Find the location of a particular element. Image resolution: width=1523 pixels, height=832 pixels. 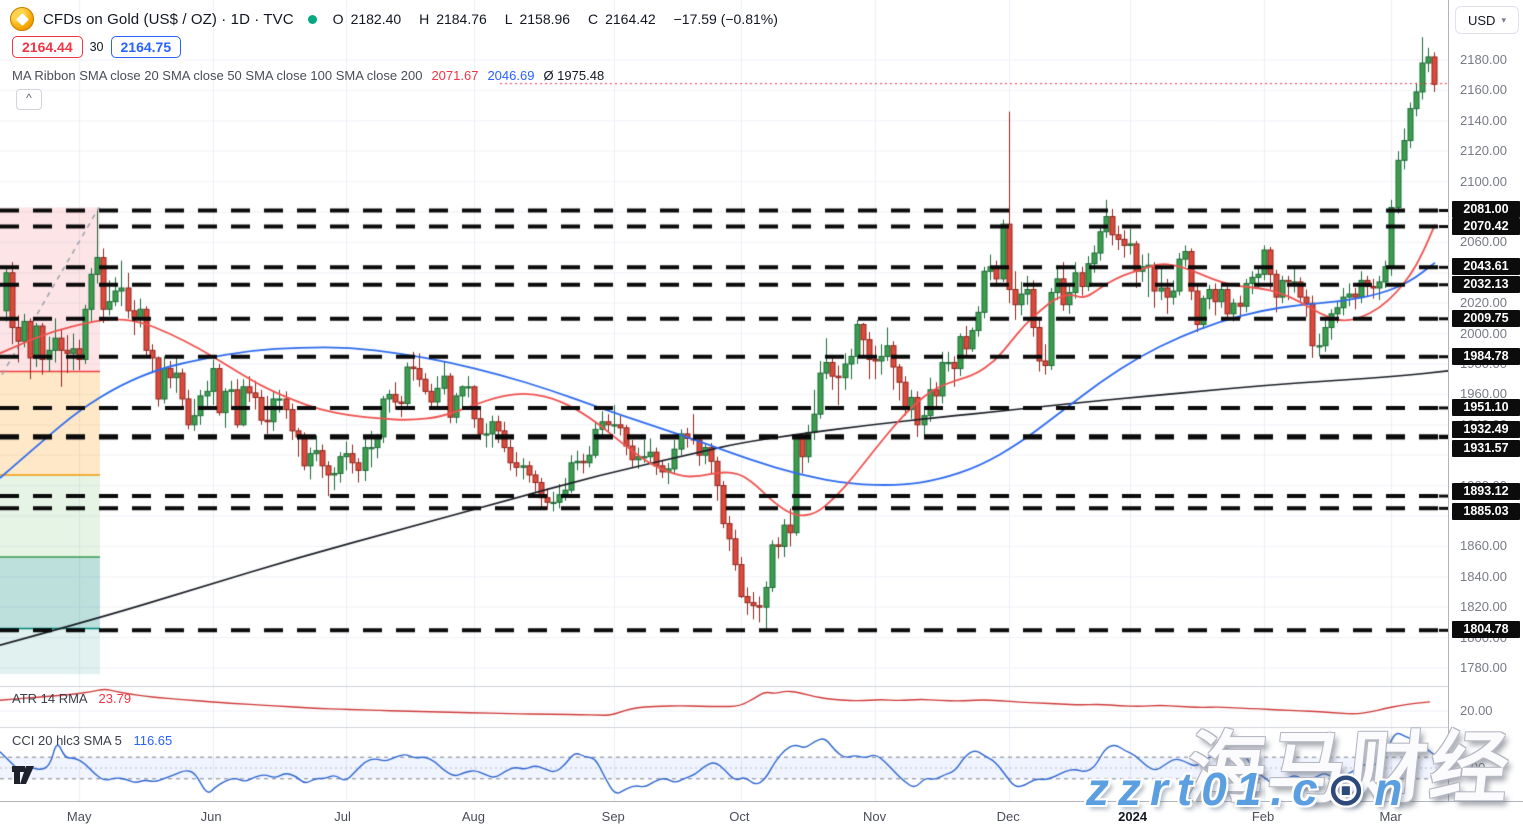

level-price-badge: 1984.78 is located at coordinates (1486, 356).